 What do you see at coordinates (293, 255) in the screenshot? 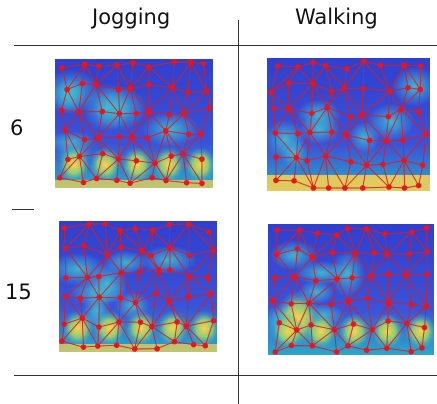
I see `heatmap-blob` at bounding box center [293, 255].